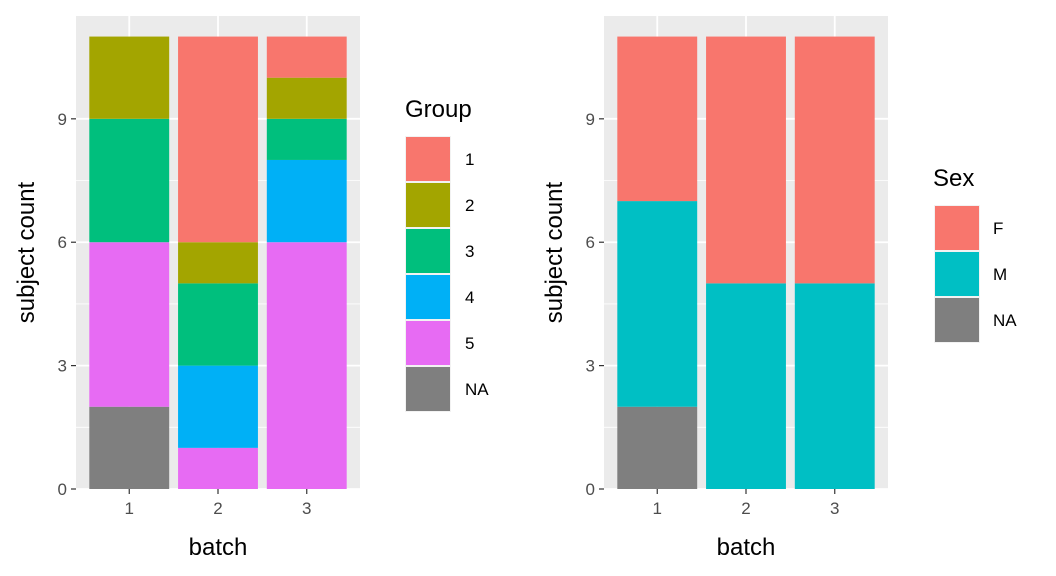 The image size is (1056, 576). Describe the element at coordinates (469, 159) in the screenshot. I see `legend-label-1: 1` at that location.